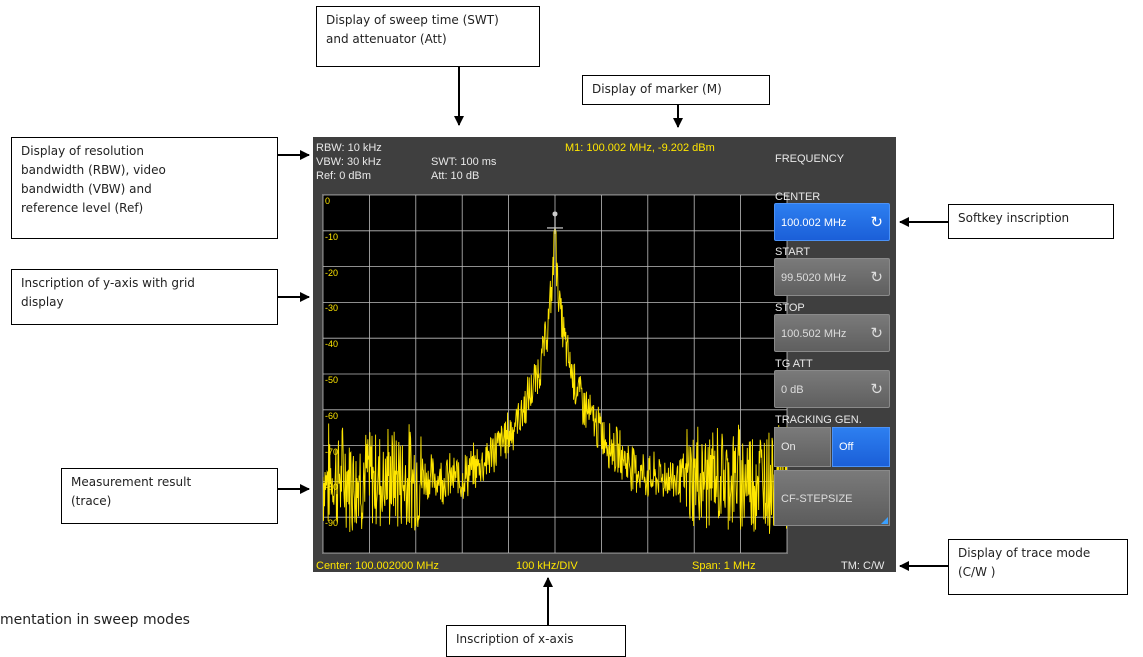 This screenshot has height=657, width=1143. I want to click on tgatt-label: TG ATT, so click(794, 364).